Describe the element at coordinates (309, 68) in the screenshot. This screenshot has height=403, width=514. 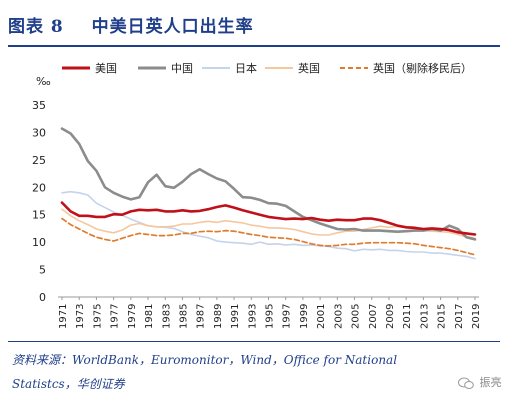
I see `legend-label-3: 英国` at that location.